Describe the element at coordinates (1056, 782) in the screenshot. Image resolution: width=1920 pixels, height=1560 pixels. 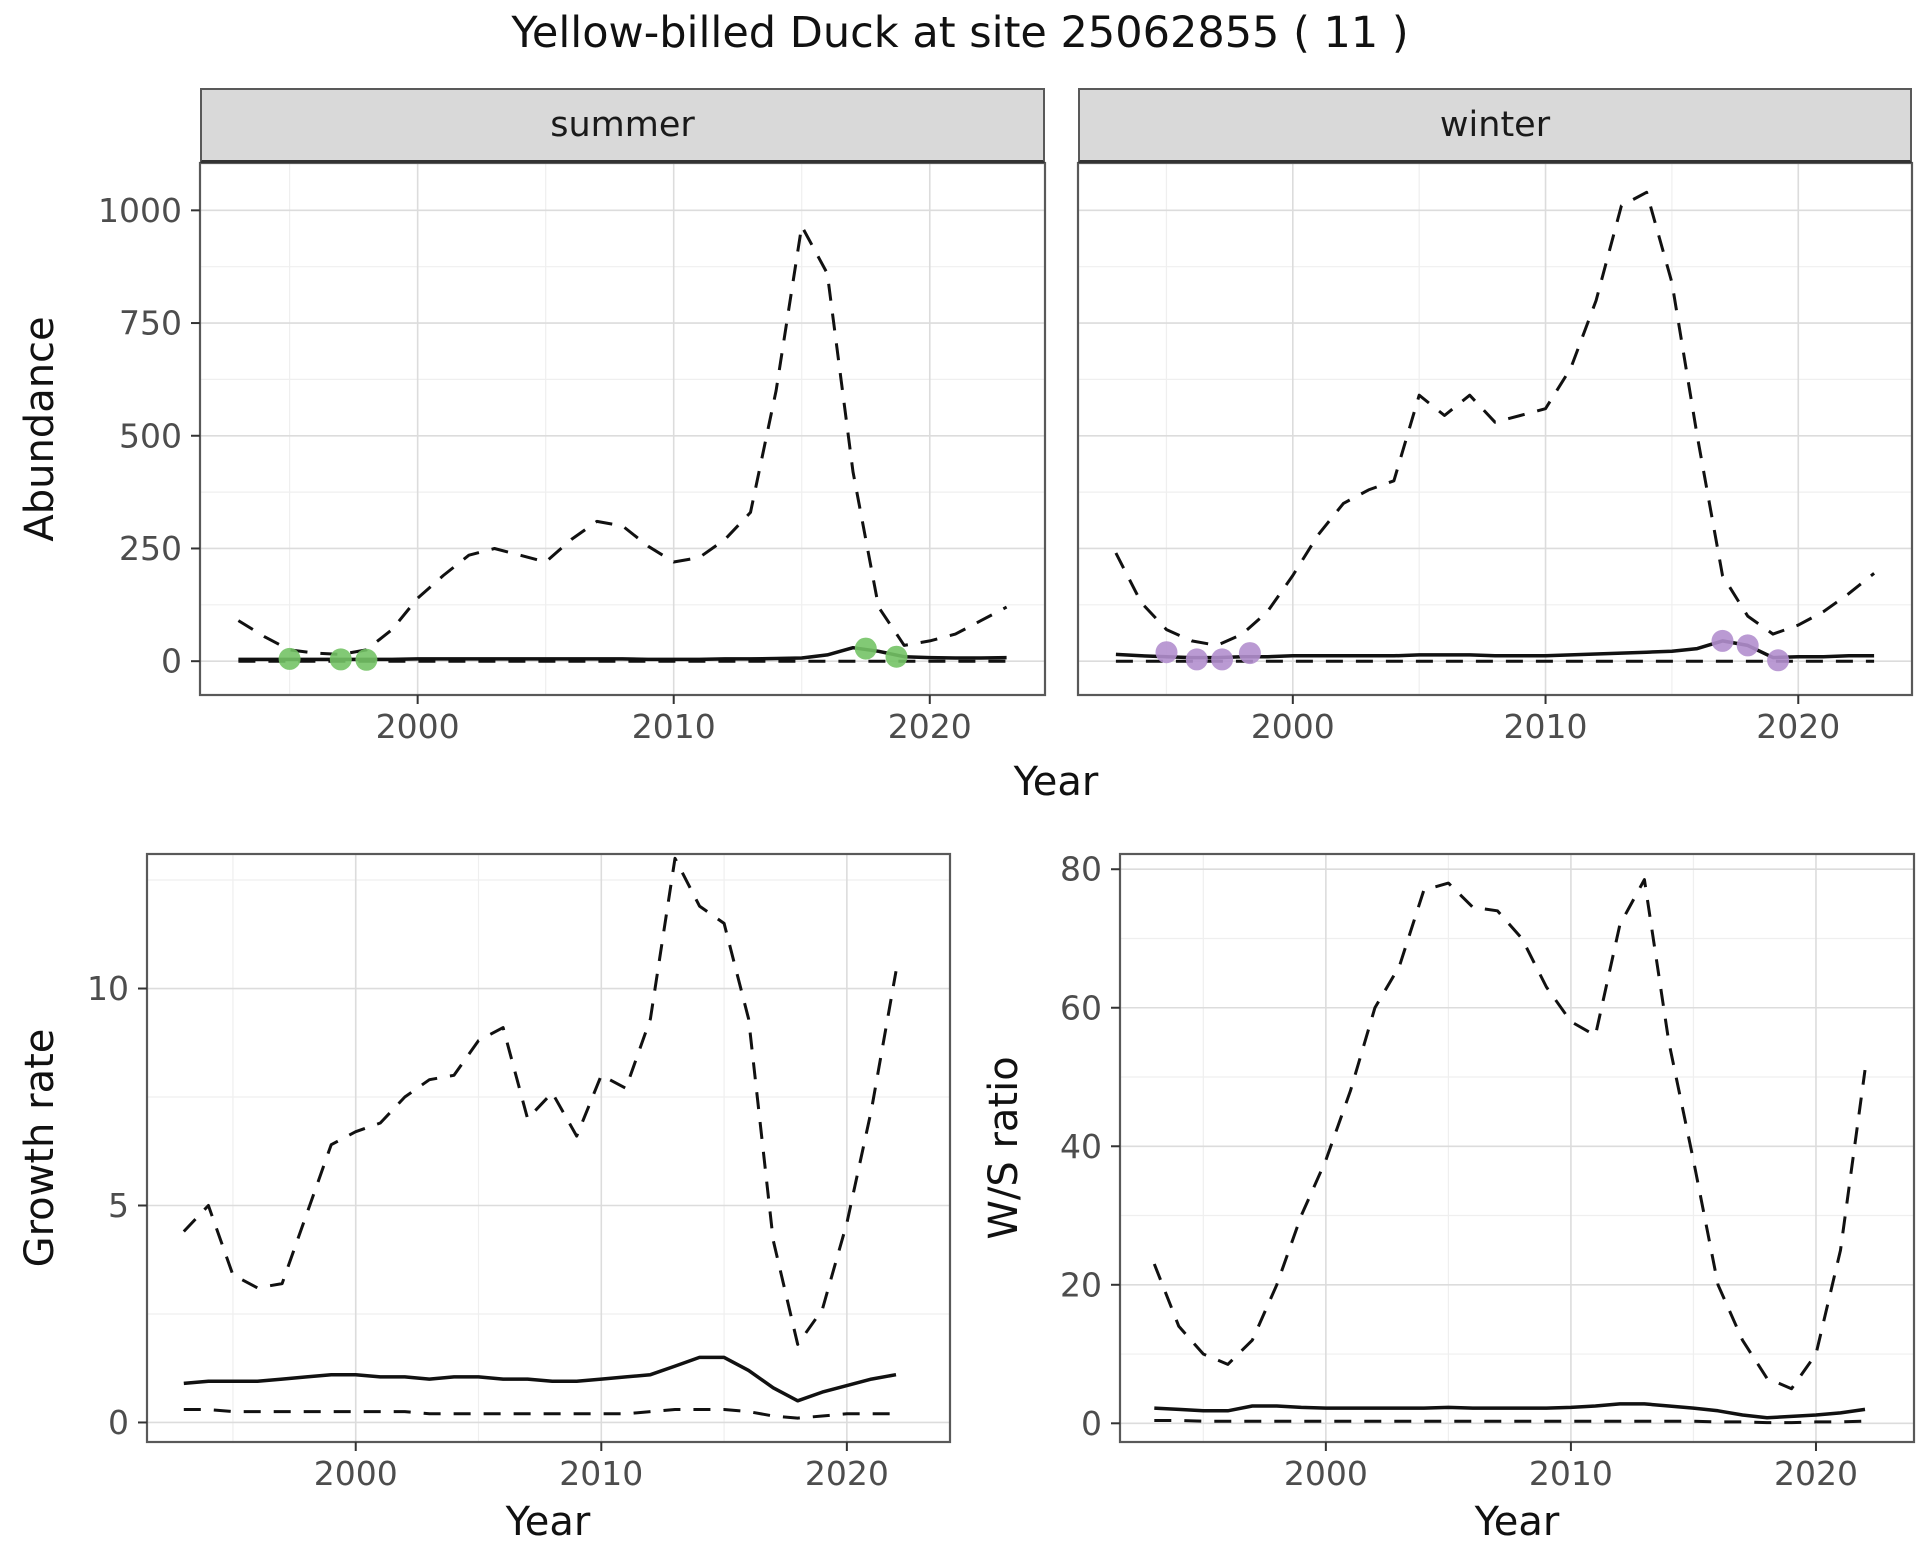
I see `x-axis-label-year-top: Year` at that location.